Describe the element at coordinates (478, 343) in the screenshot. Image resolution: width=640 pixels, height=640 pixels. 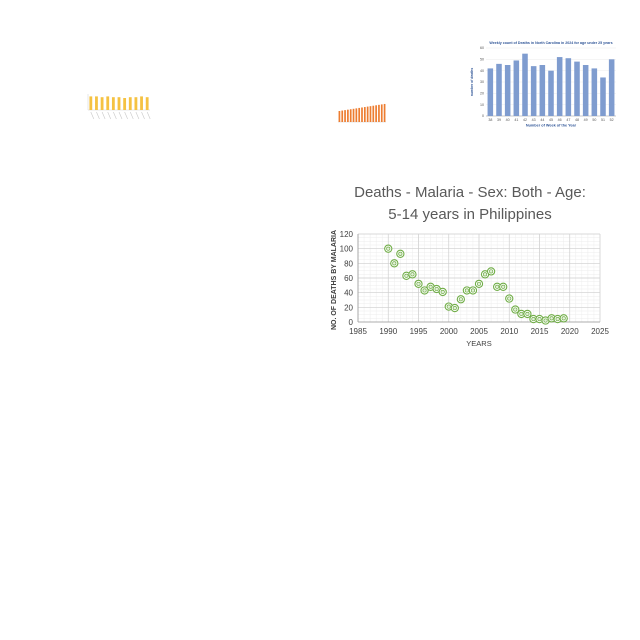
I see `x-axis-label: YEARS` at that location.